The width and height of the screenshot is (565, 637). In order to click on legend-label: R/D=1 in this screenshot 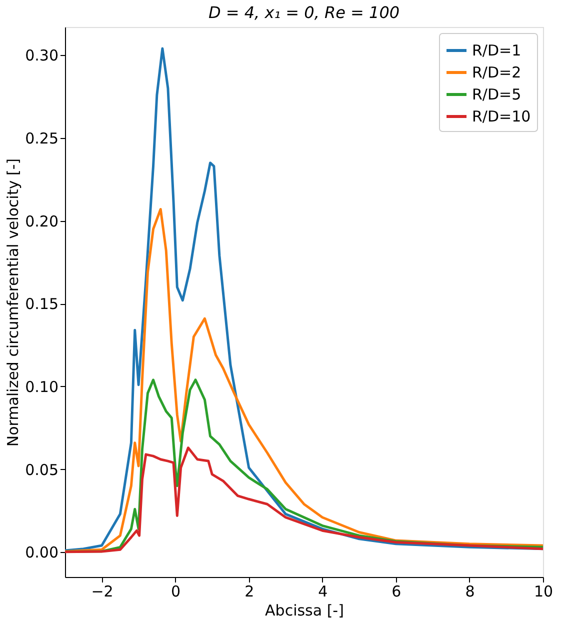, I will do `click(497, 51)`.